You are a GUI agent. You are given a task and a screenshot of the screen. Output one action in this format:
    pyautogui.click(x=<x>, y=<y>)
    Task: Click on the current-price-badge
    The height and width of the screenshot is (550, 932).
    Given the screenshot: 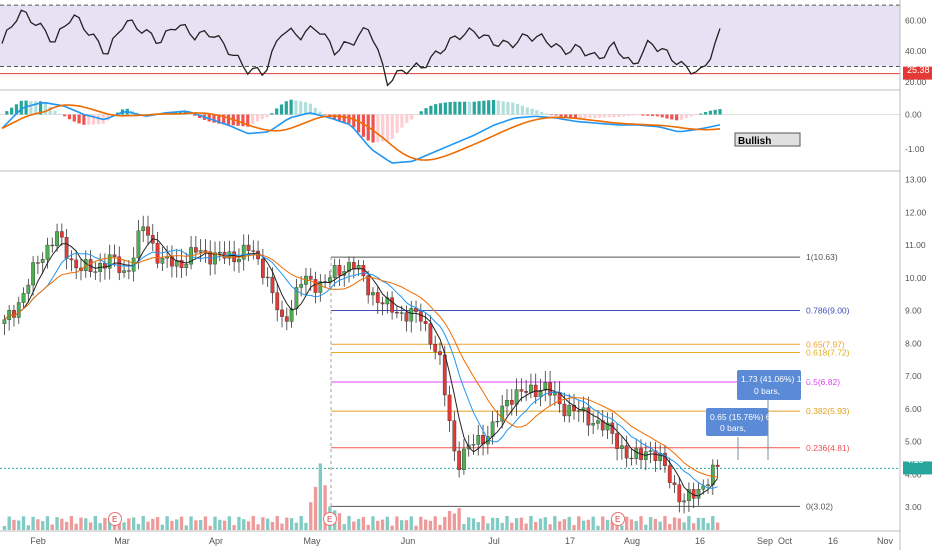 What is the action you would take?
    pyautogui.click(x=917, y=468)
    